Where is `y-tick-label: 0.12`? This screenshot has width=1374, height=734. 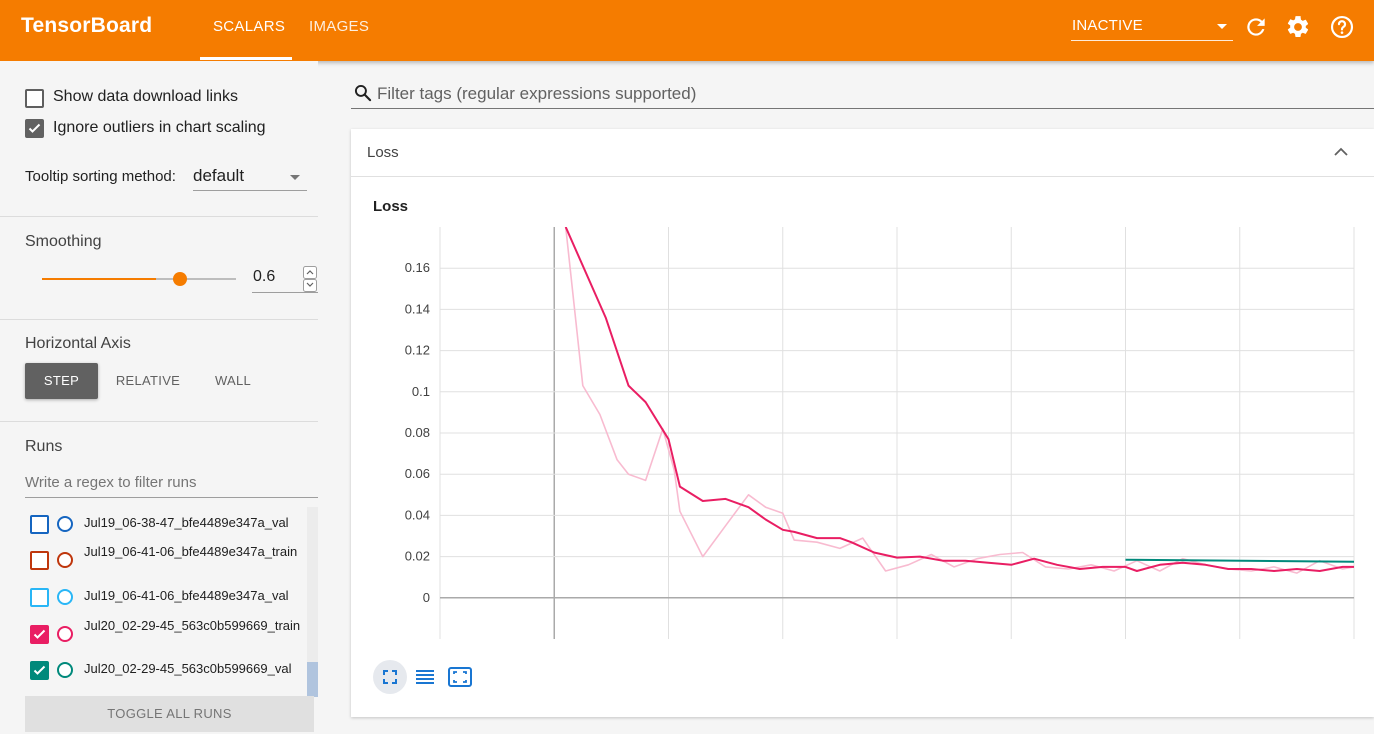
y-tick-label: 0.12 is located at coordinates (417, 350).